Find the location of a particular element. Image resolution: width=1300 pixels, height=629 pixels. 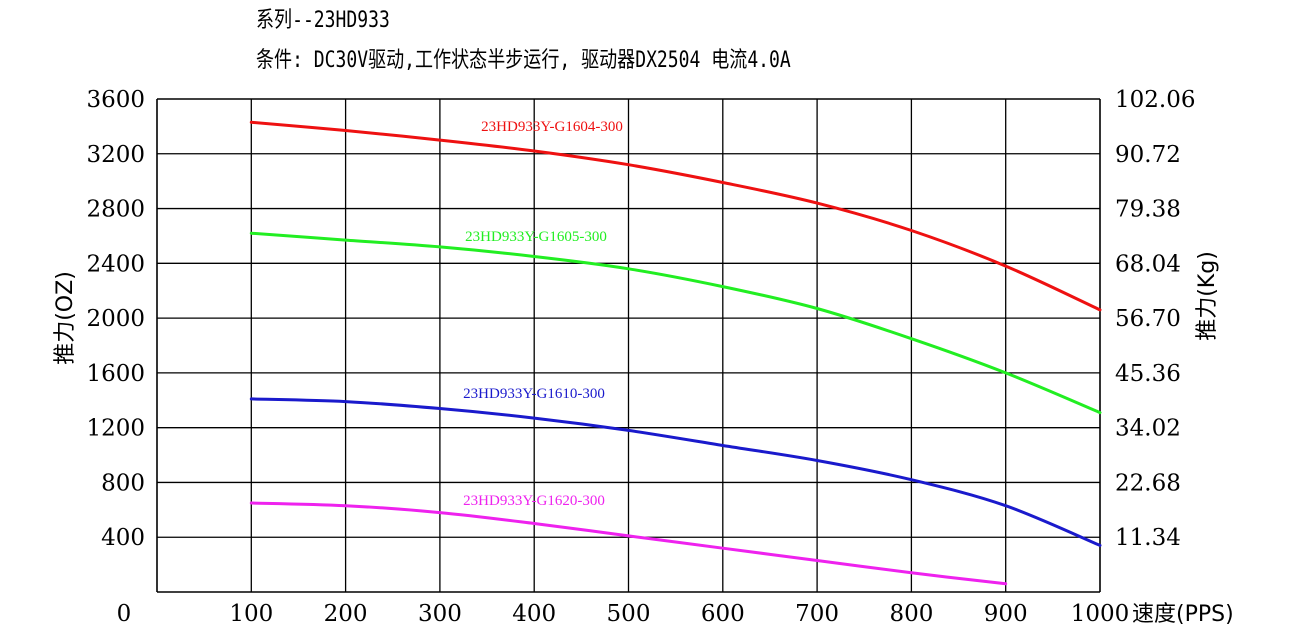

right-y-tick-label: 79.38 is located at coordinates (1148, 210).